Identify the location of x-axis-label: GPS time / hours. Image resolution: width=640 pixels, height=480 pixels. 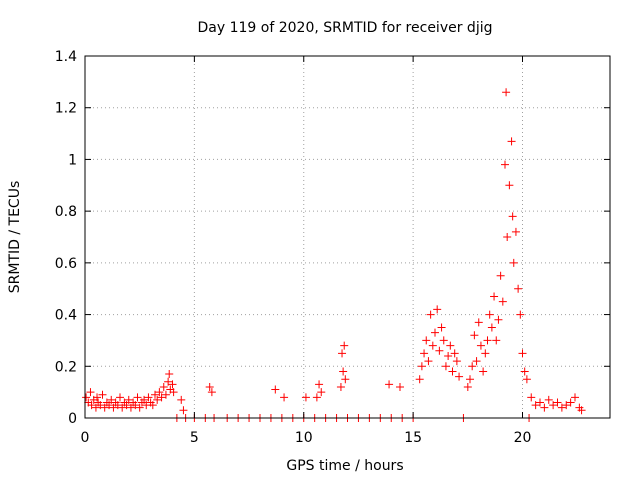
(344, 466).